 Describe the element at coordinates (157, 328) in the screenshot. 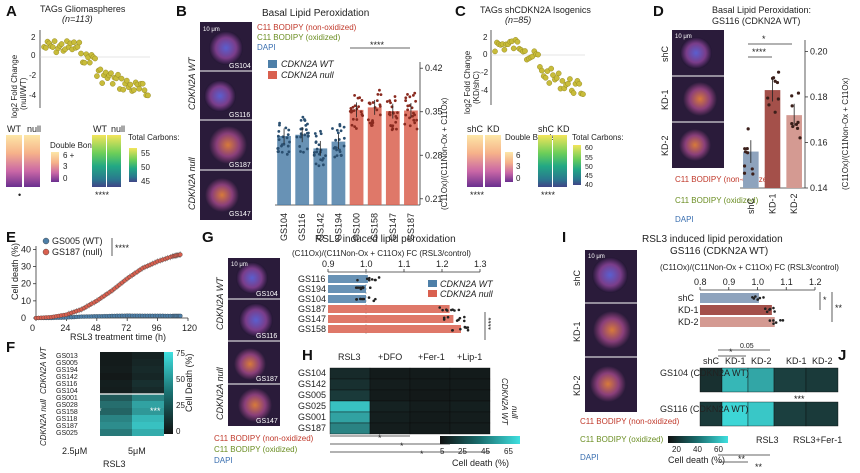

I see `x-tick-label: 96` at that location.